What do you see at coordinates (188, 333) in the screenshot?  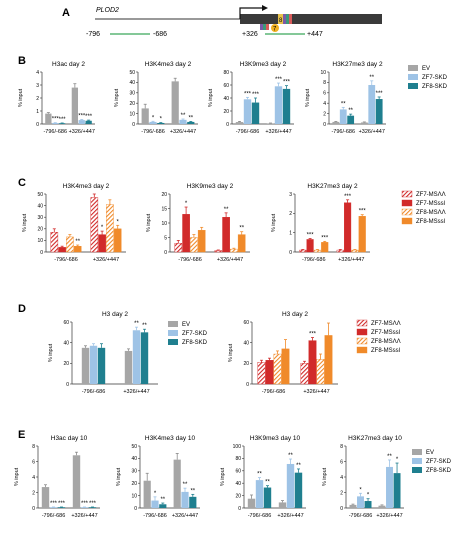 I see `legend-d-skd: EV ZF7-SKD ZF8-SKD` at bounding box center [188, 333].